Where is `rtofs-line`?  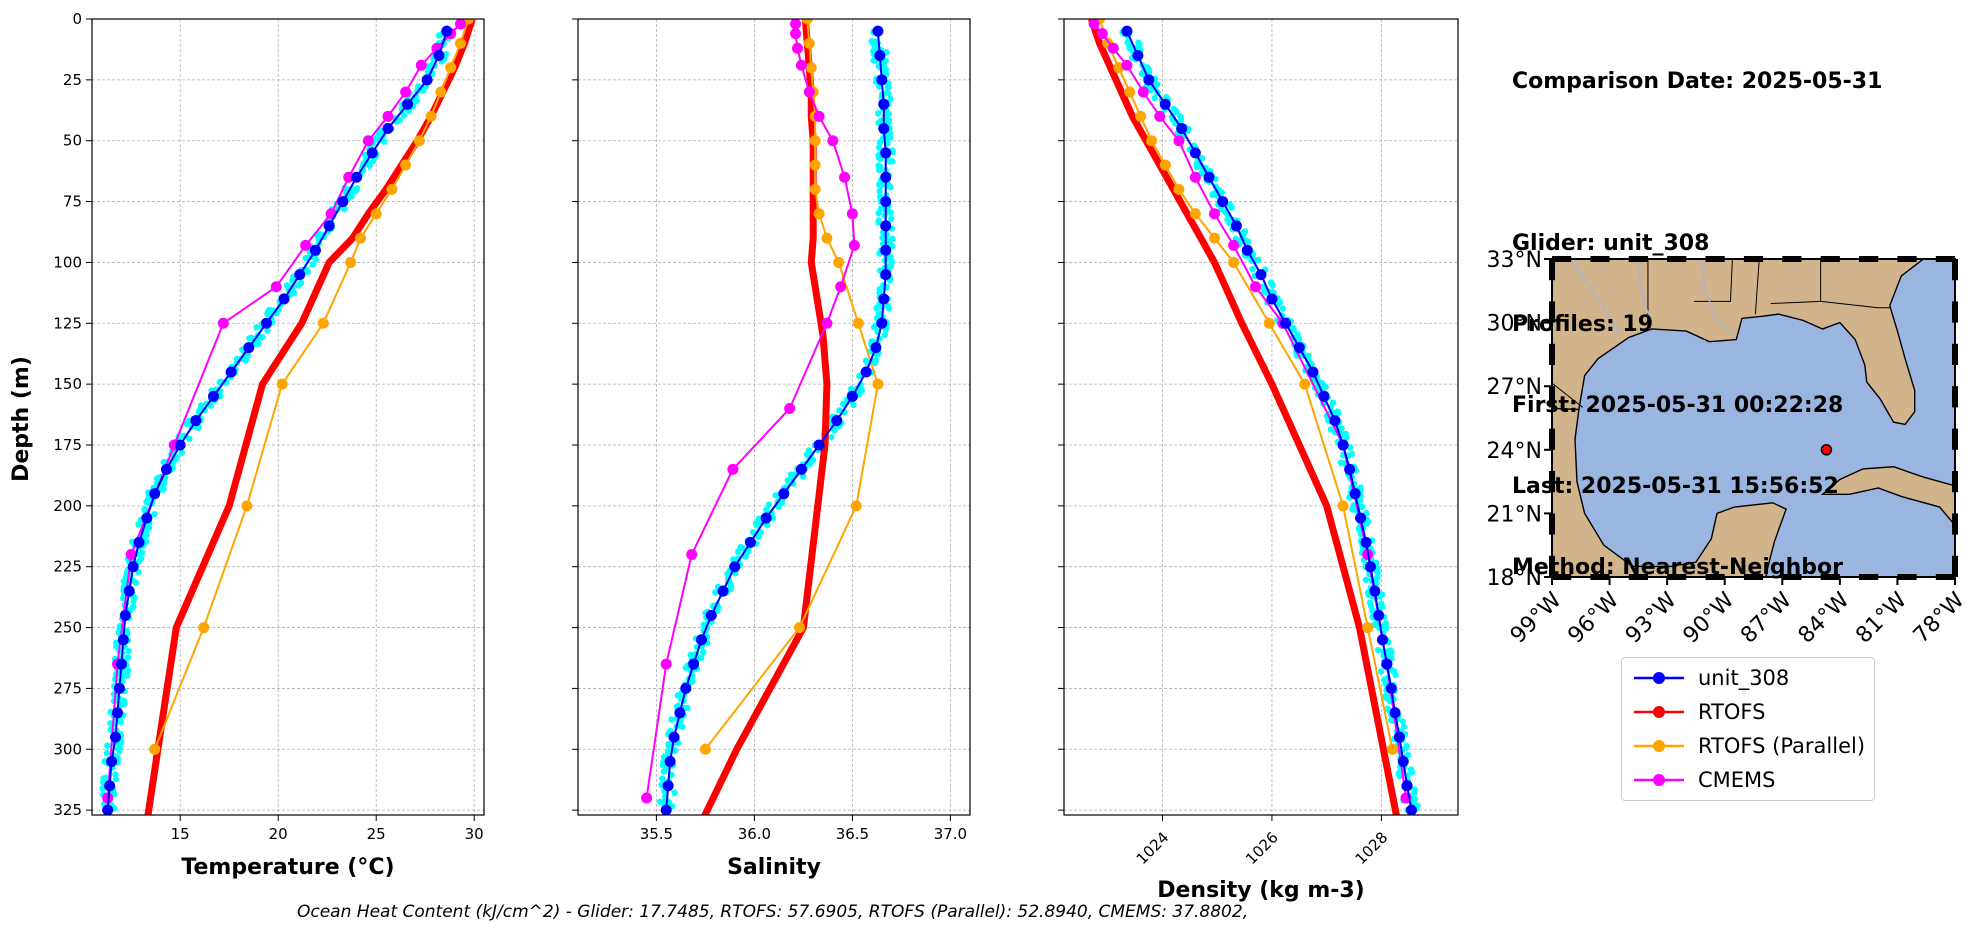
rtofs-line is located at coordinates (766, 417).